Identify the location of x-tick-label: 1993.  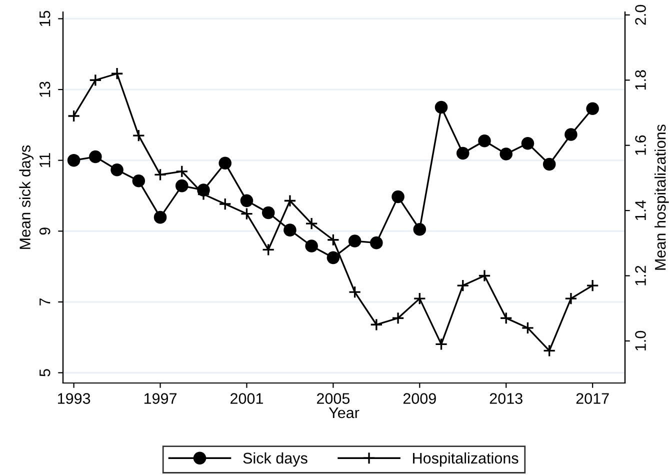
(74, 398).